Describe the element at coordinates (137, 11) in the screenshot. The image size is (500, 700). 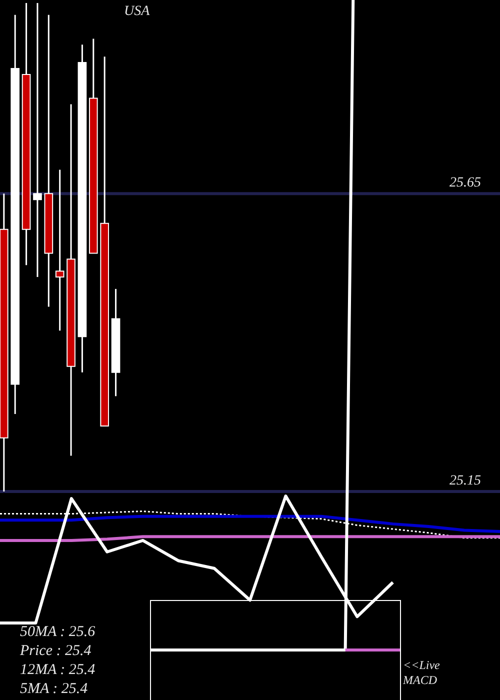
I see `chart-title: USA` at that location.